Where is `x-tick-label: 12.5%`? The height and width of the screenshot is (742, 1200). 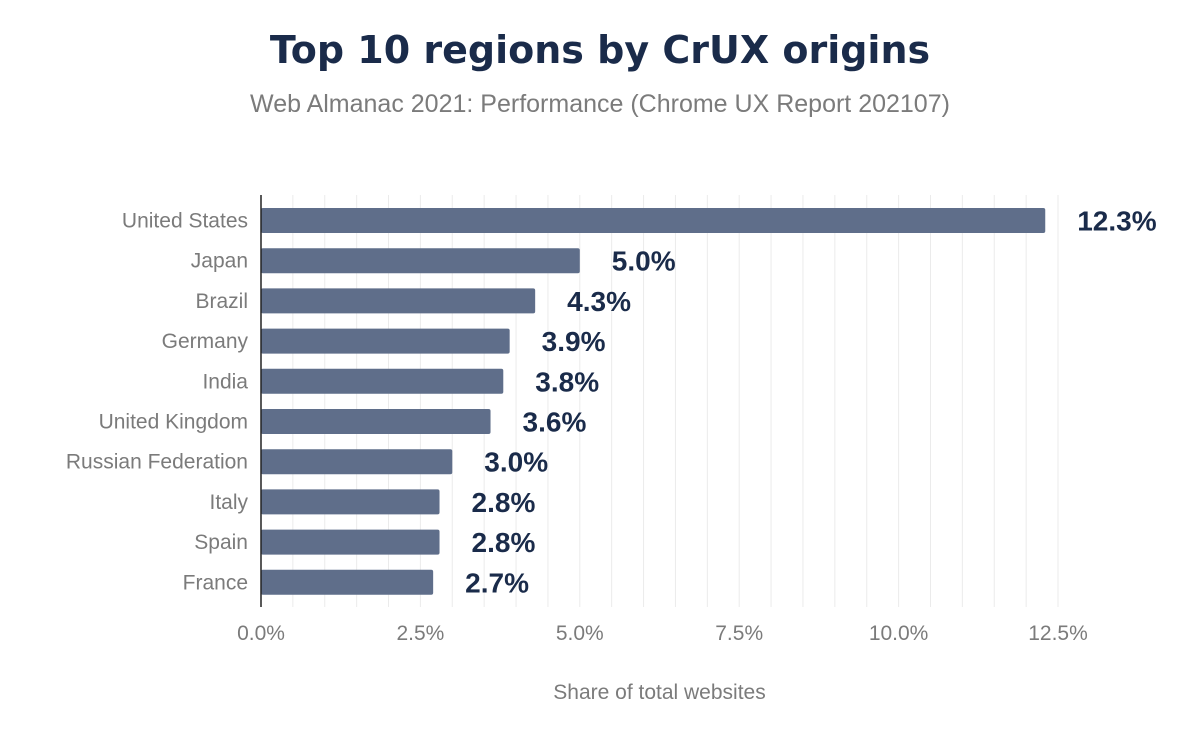 x-tick-label: 12.5% is located at coordinates (1058, 633).